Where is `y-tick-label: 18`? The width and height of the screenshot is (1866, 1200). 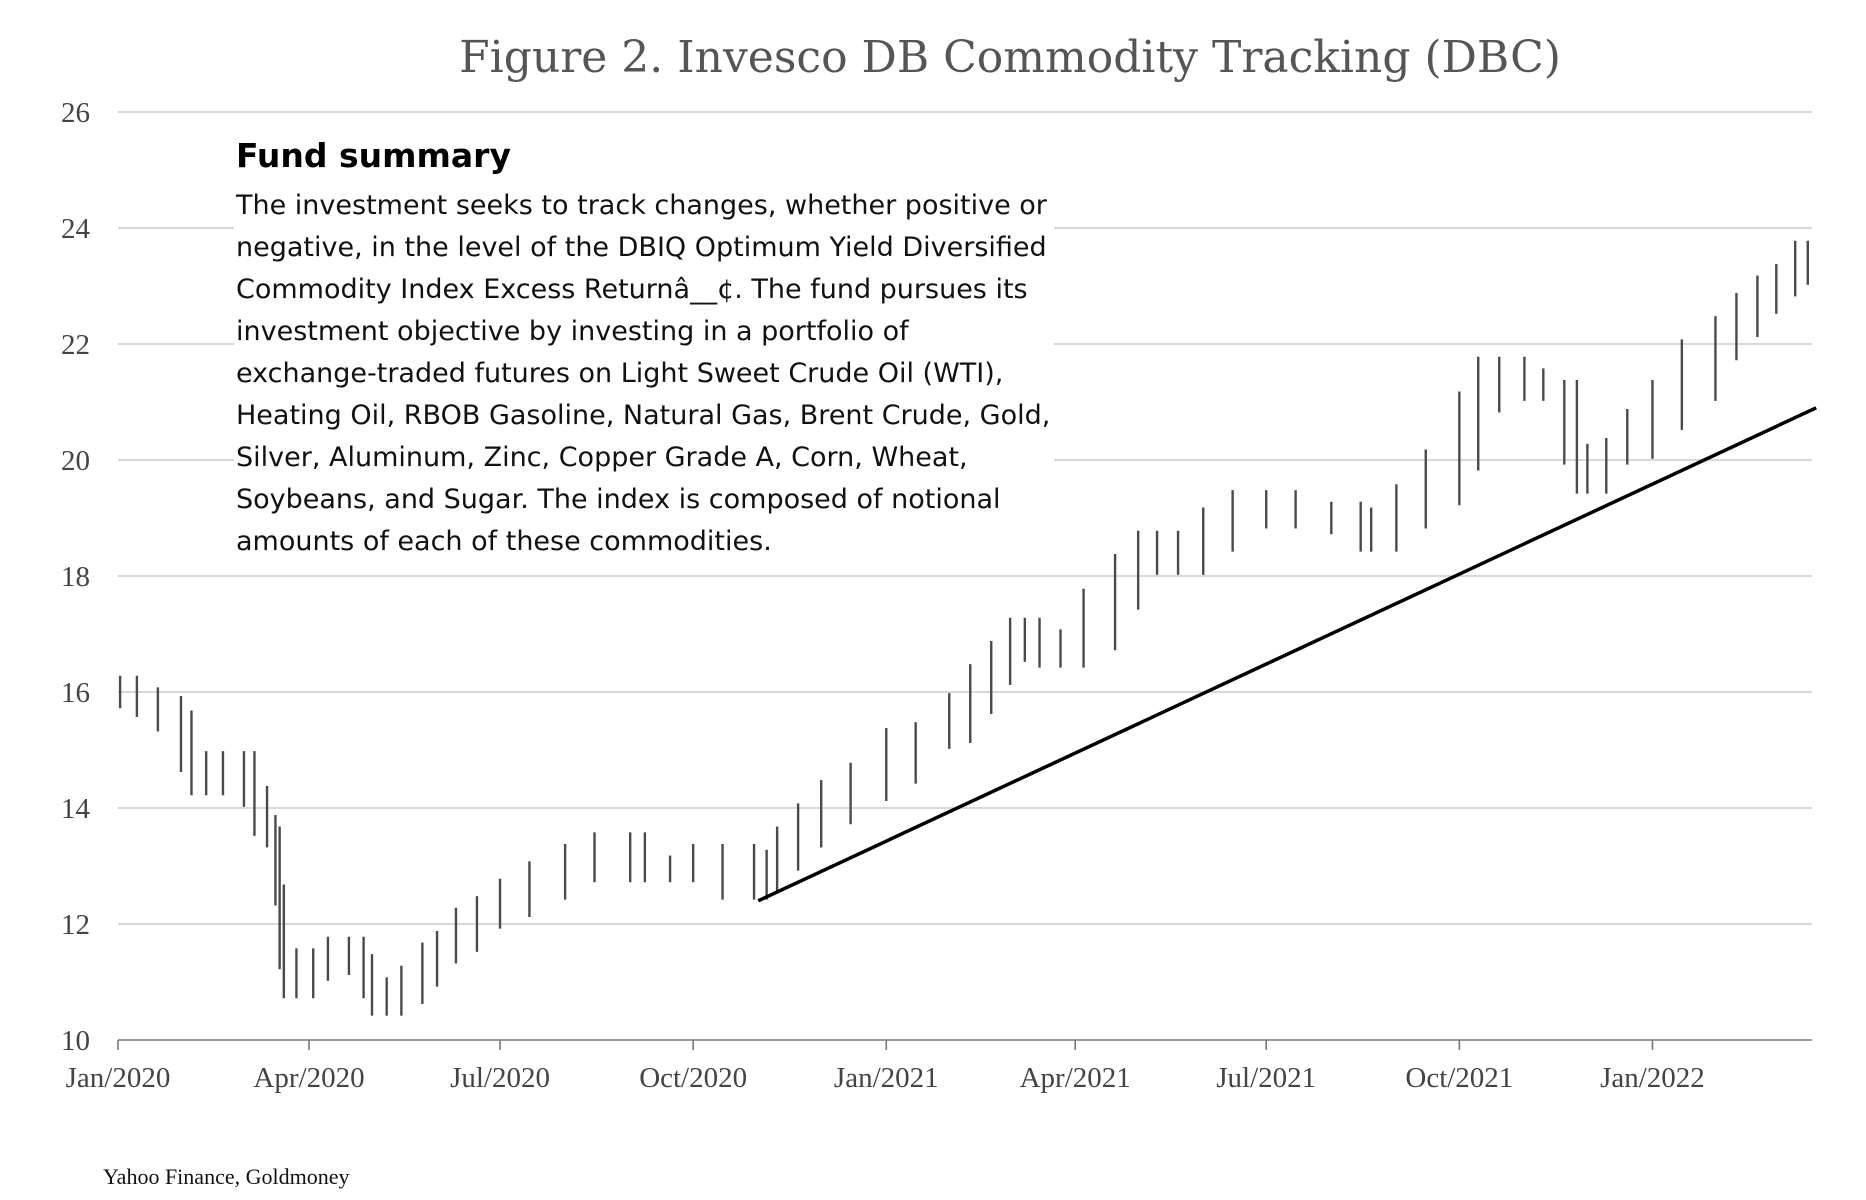
y-tick-label: 18 is located at coordinates (75, 577).